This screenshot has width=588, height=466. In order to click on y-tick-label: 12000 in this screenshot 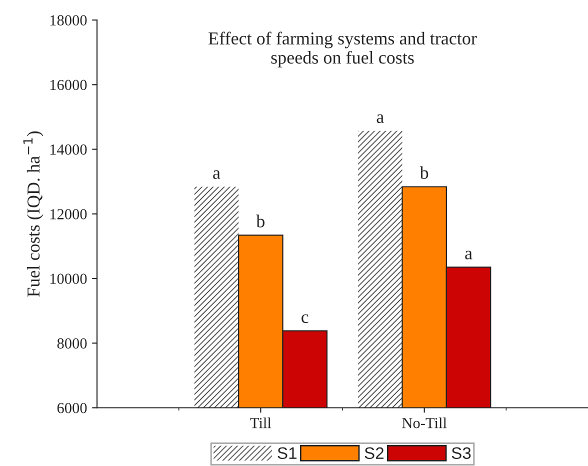, I will do `click(68, 214)`.